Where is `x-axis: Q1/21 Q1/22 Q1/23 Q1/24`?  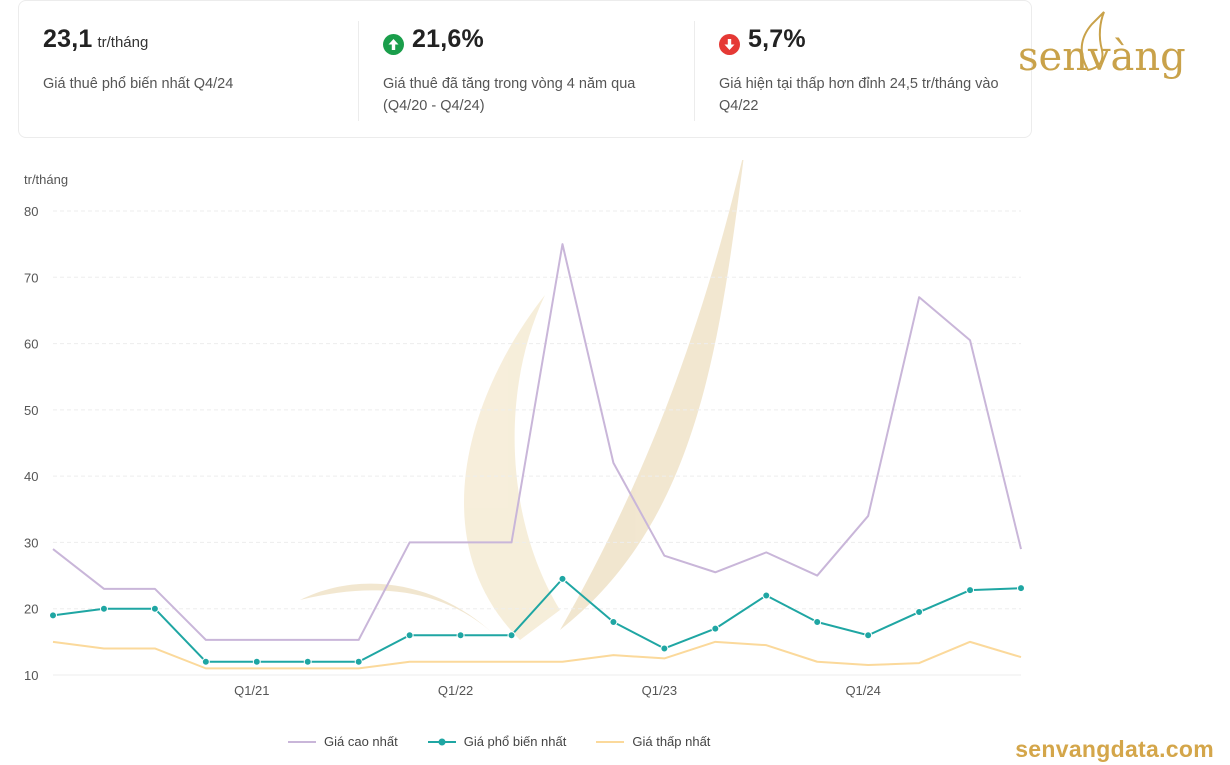 x-axis: Q1/21 Q1/22 Q1/23 Q1/24 is located at coordinates (557, 690).